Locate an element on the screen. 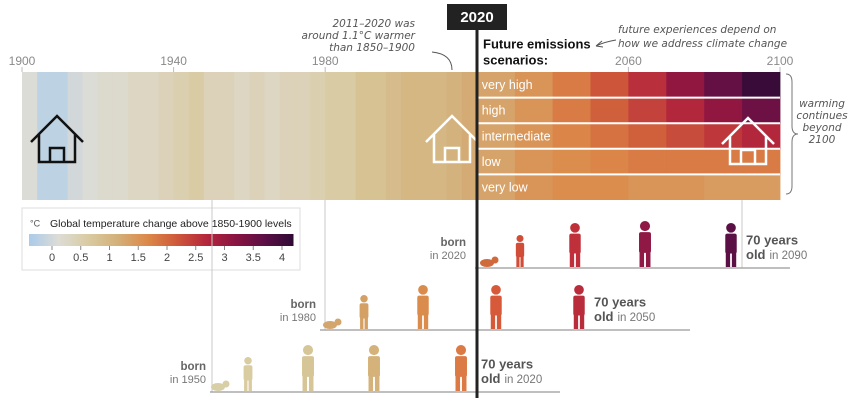 The image size is (850, 402). legend-tick-label: 1 is located at coordinates (109, 258).